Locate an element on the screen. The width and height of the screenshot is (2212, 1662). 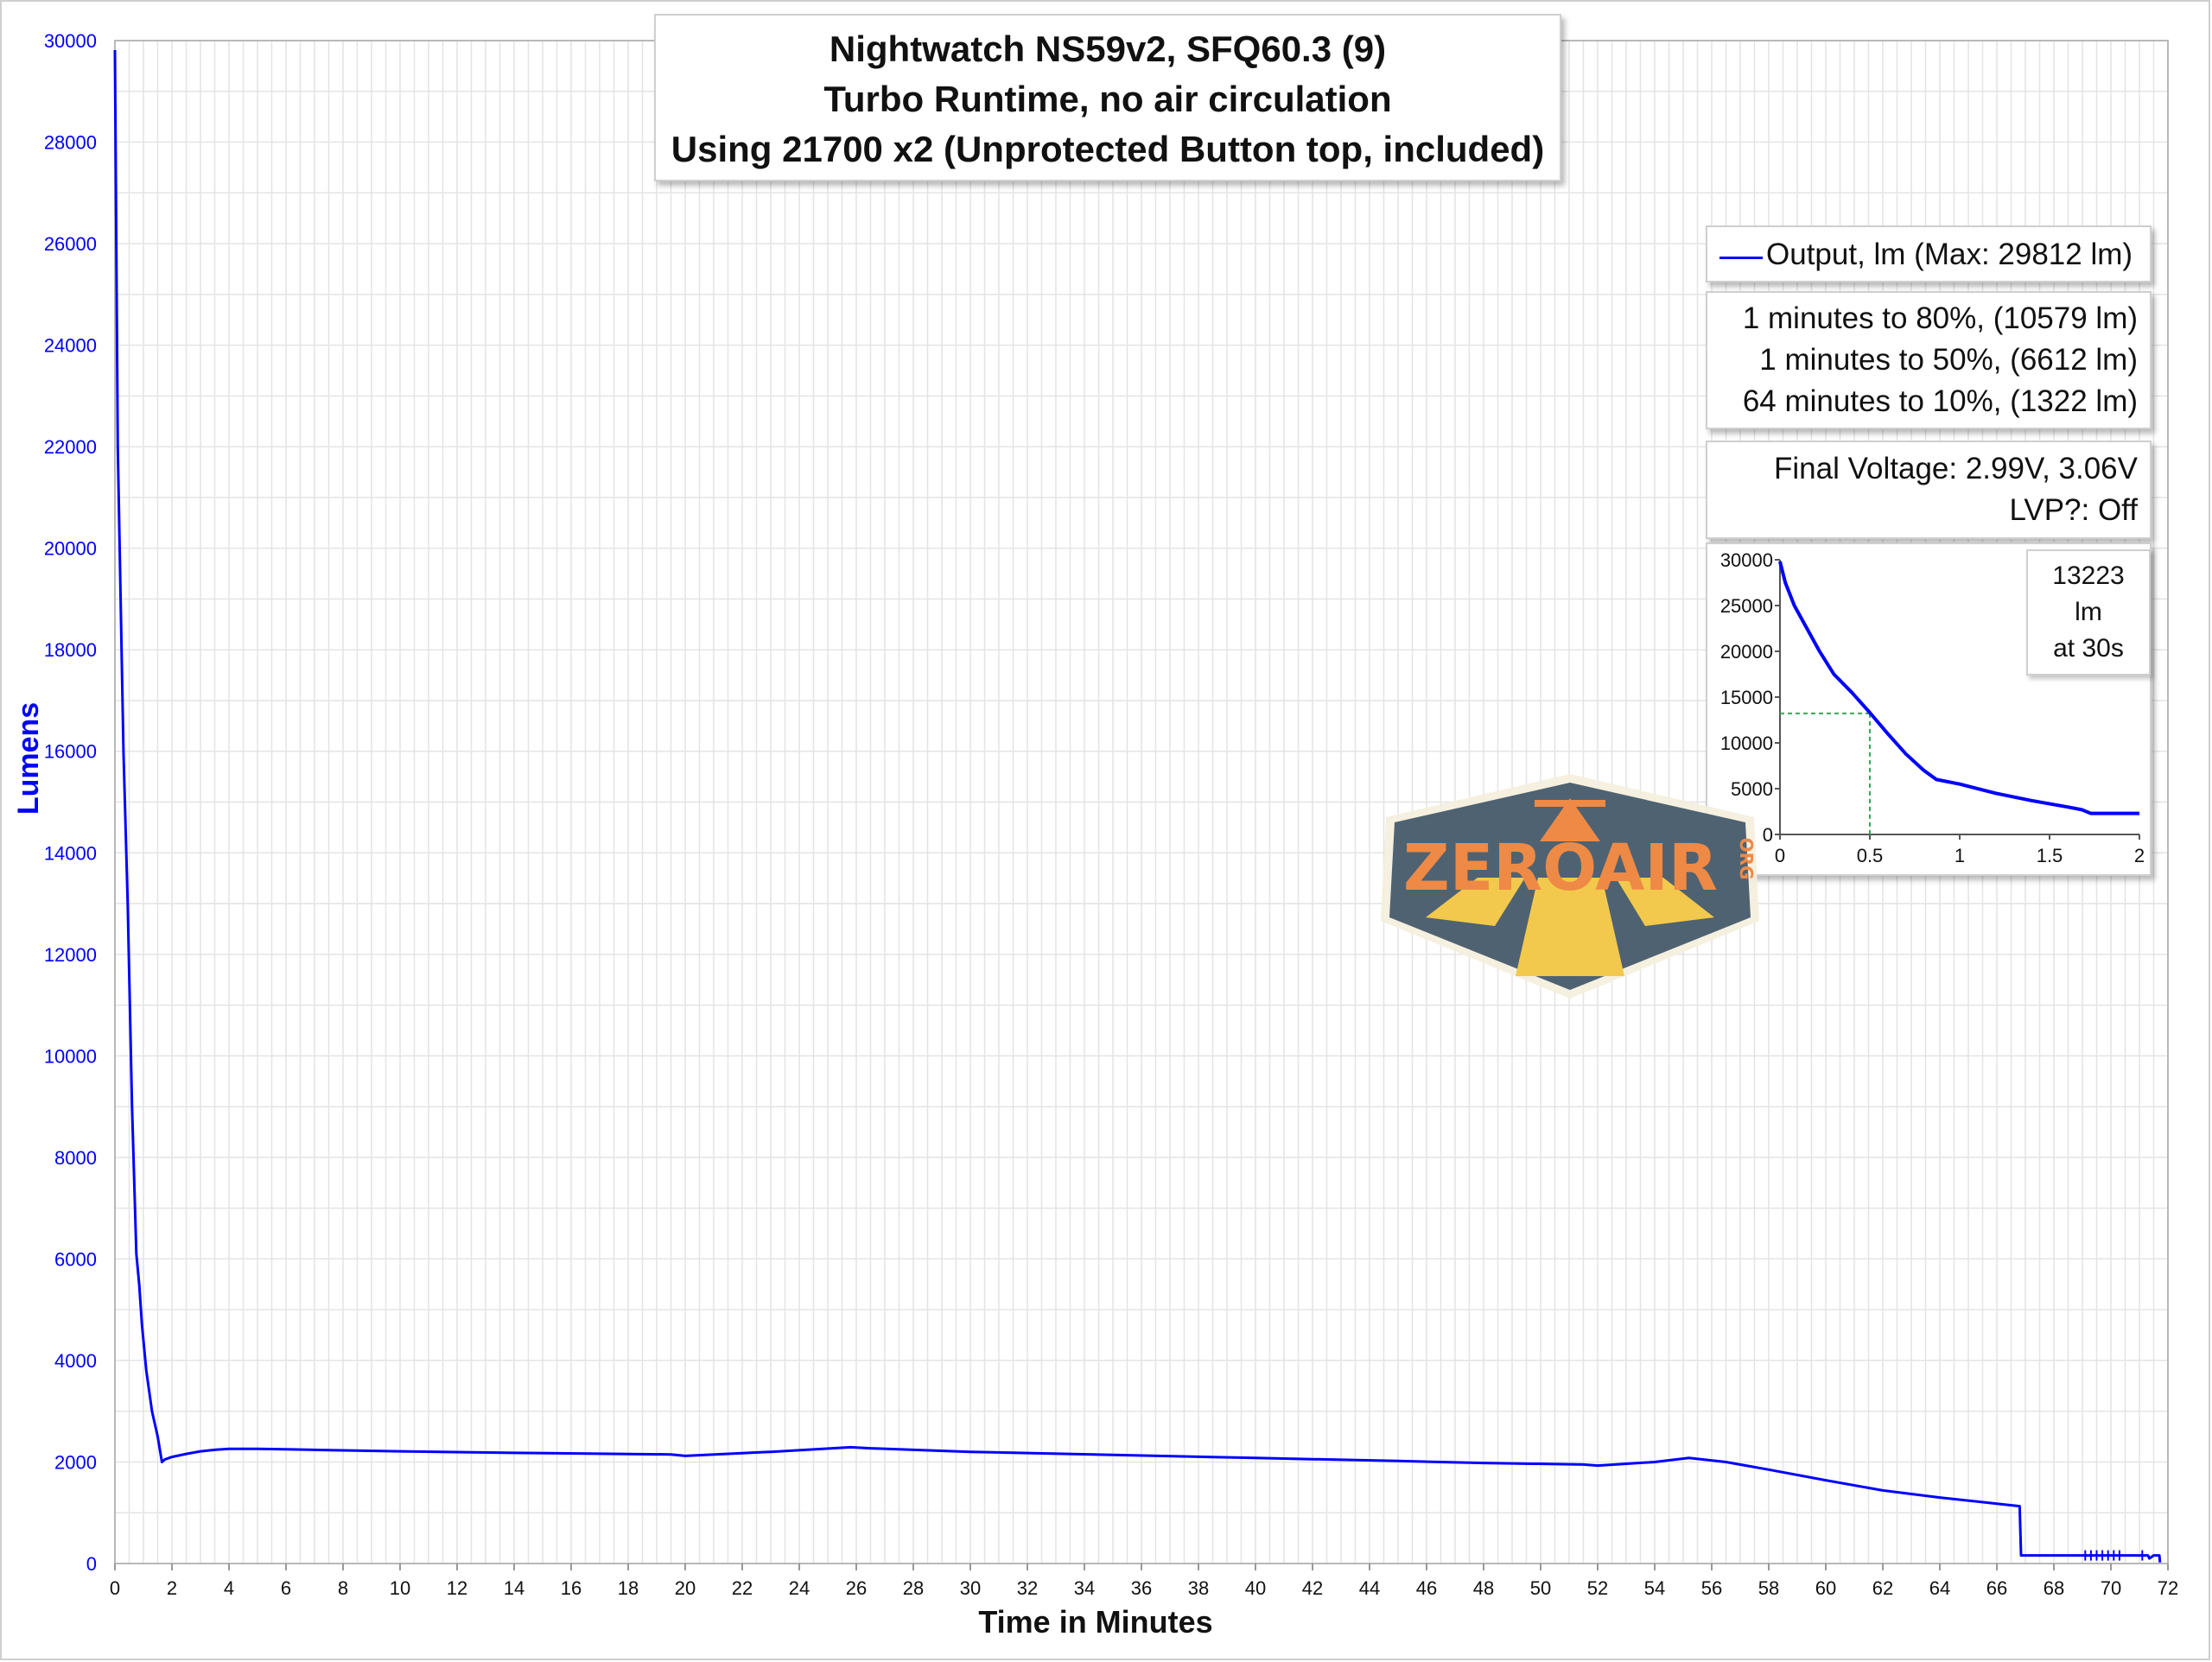
inset-annotation: 13223 lm at 30s is located at coordinates (2088, 612).